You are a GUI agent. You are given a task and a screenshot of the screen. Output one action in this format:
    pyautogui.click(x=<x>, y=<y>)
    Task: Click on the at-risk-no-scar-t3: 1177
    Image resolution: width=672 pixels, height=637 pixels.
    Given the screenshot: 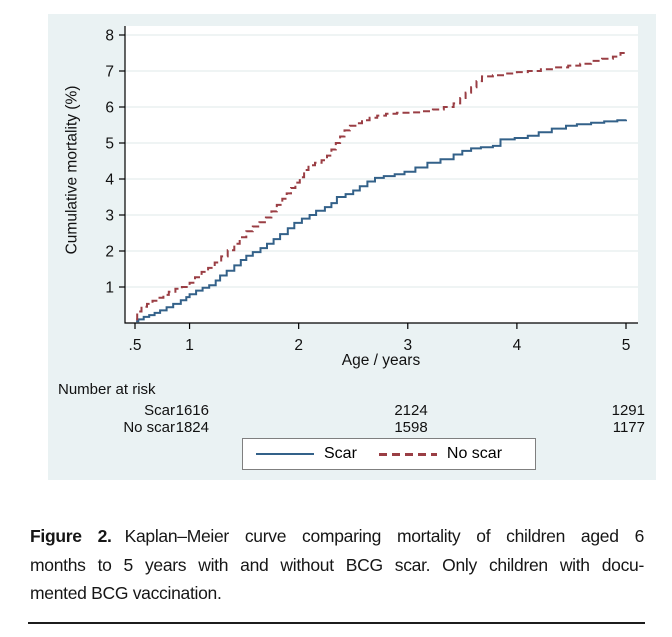 What is the action you would take?
    pyautogui.click(x=628, y=427)
    